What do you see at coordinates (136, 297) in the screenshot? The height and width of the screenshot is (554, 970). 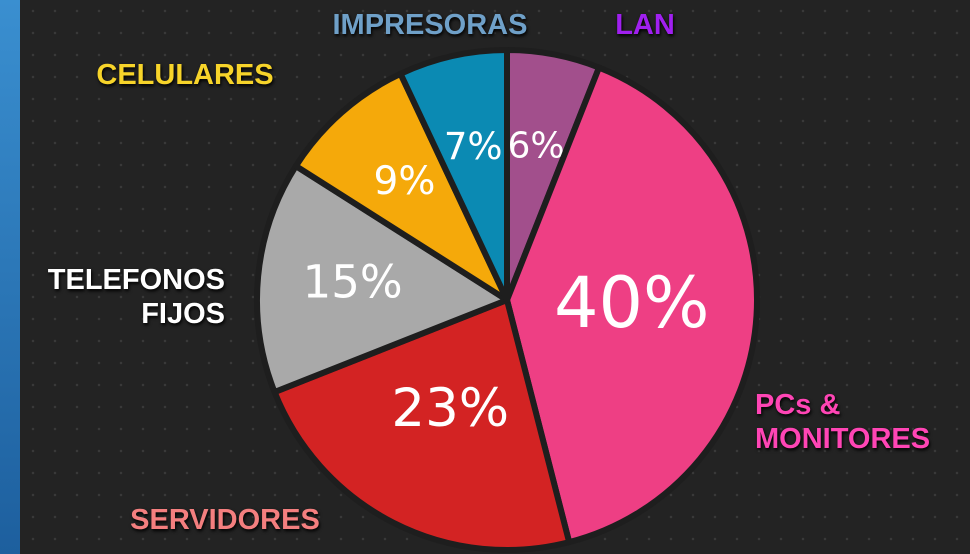 I see `category-label: TELEFONOS FIJOS` at bounding box center [136, 297].